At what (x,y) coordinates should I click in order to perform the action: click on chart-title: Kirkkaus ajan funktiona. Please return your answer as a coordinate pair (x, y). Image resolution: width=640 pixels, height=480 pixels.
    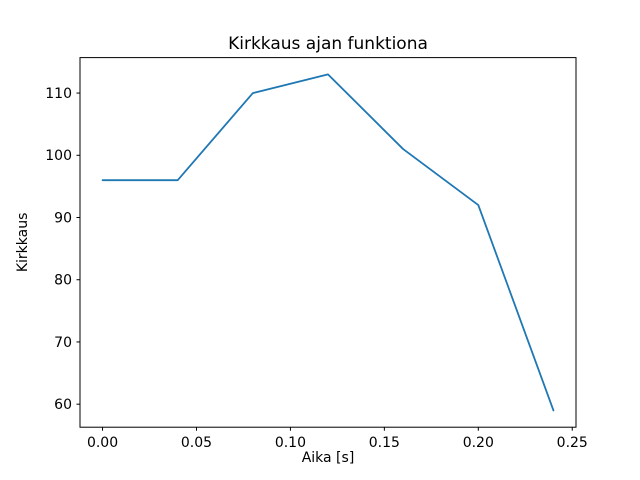
    Looking at the image, I should click on (328, 44).